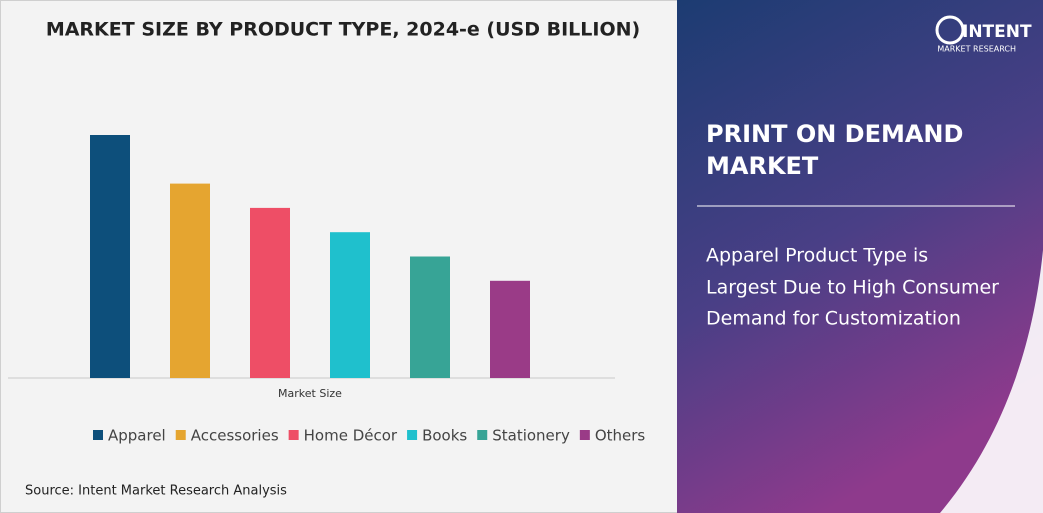 The image size is (1043, 513). What do you see at coordinates (620, 436) in the screenshot?
I see `legend-label: Others` at bounding box center [620, 436].